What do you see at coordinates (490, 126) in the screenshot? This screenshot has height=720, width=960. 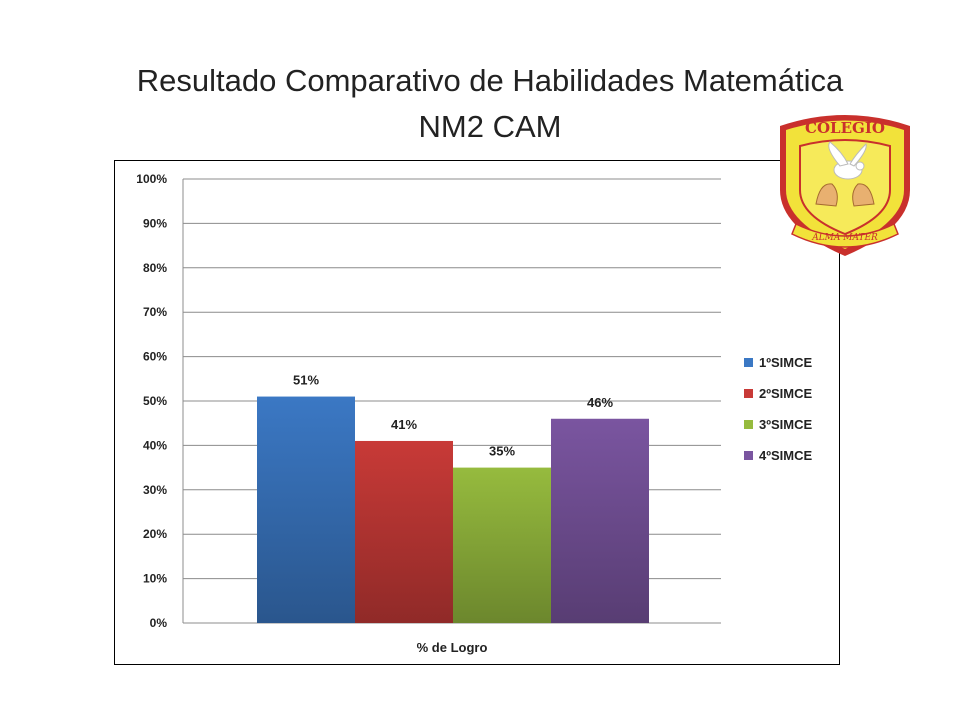 I see `title-line-2: NM2 CAM` at bounding box center [490, 126].